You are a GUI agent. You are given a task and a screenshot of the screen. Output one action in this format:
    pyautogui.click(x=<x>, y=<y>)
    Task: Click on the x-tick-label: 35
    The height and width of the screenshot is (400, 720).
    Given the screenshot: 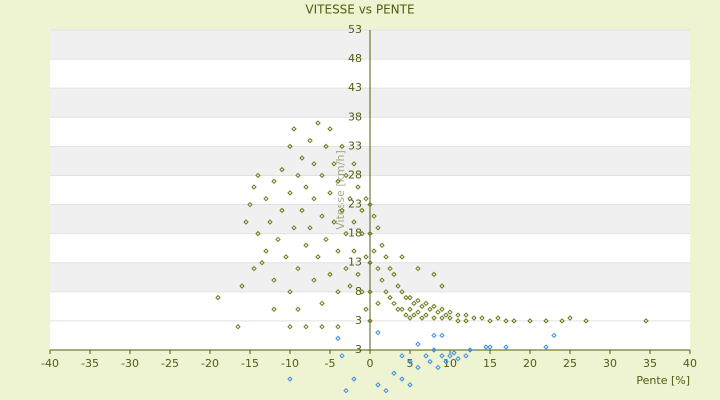 What is the action you would take?
    pyautogui.click(x=650, y=363)
    